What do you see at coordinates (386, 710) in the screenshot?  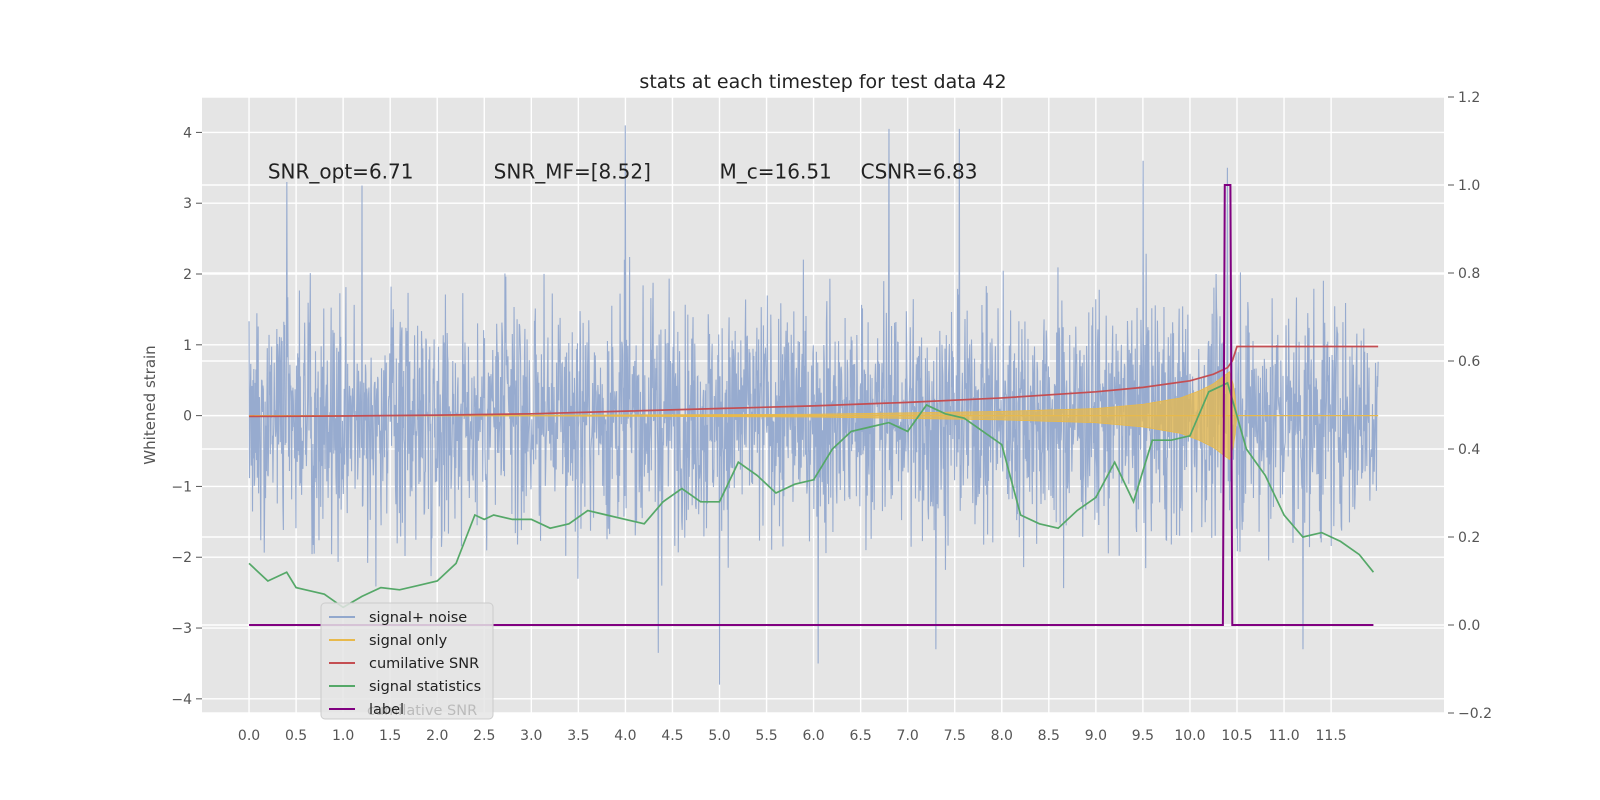 I see `legend-label: label` at bounding box center [386, 710].